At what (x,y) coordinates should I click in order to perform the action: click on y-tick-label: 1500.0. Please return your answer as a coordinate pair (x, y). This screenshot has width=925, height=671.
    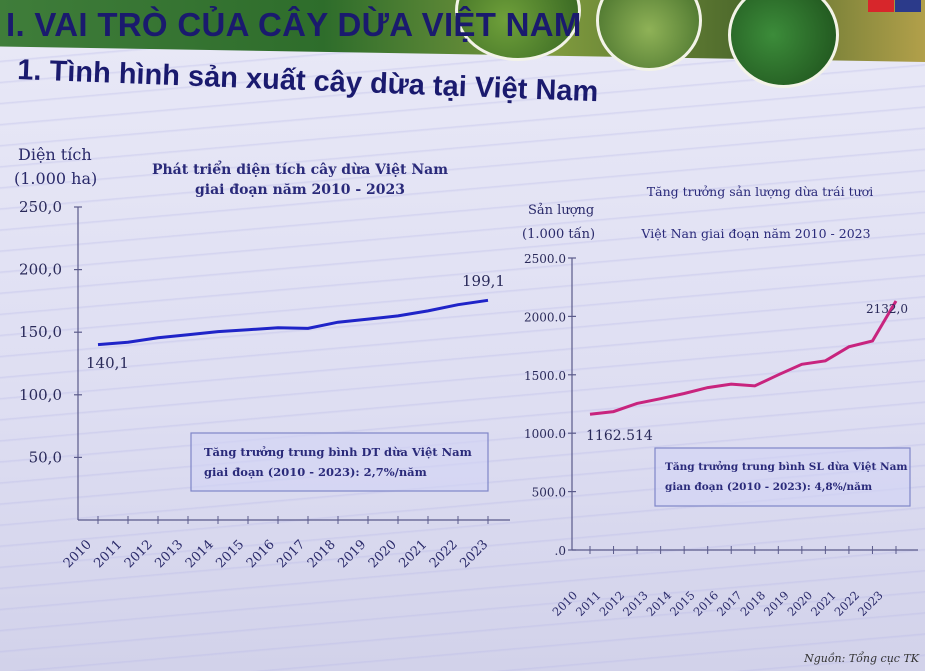
    Looking at the image, I should click on (545, 376).